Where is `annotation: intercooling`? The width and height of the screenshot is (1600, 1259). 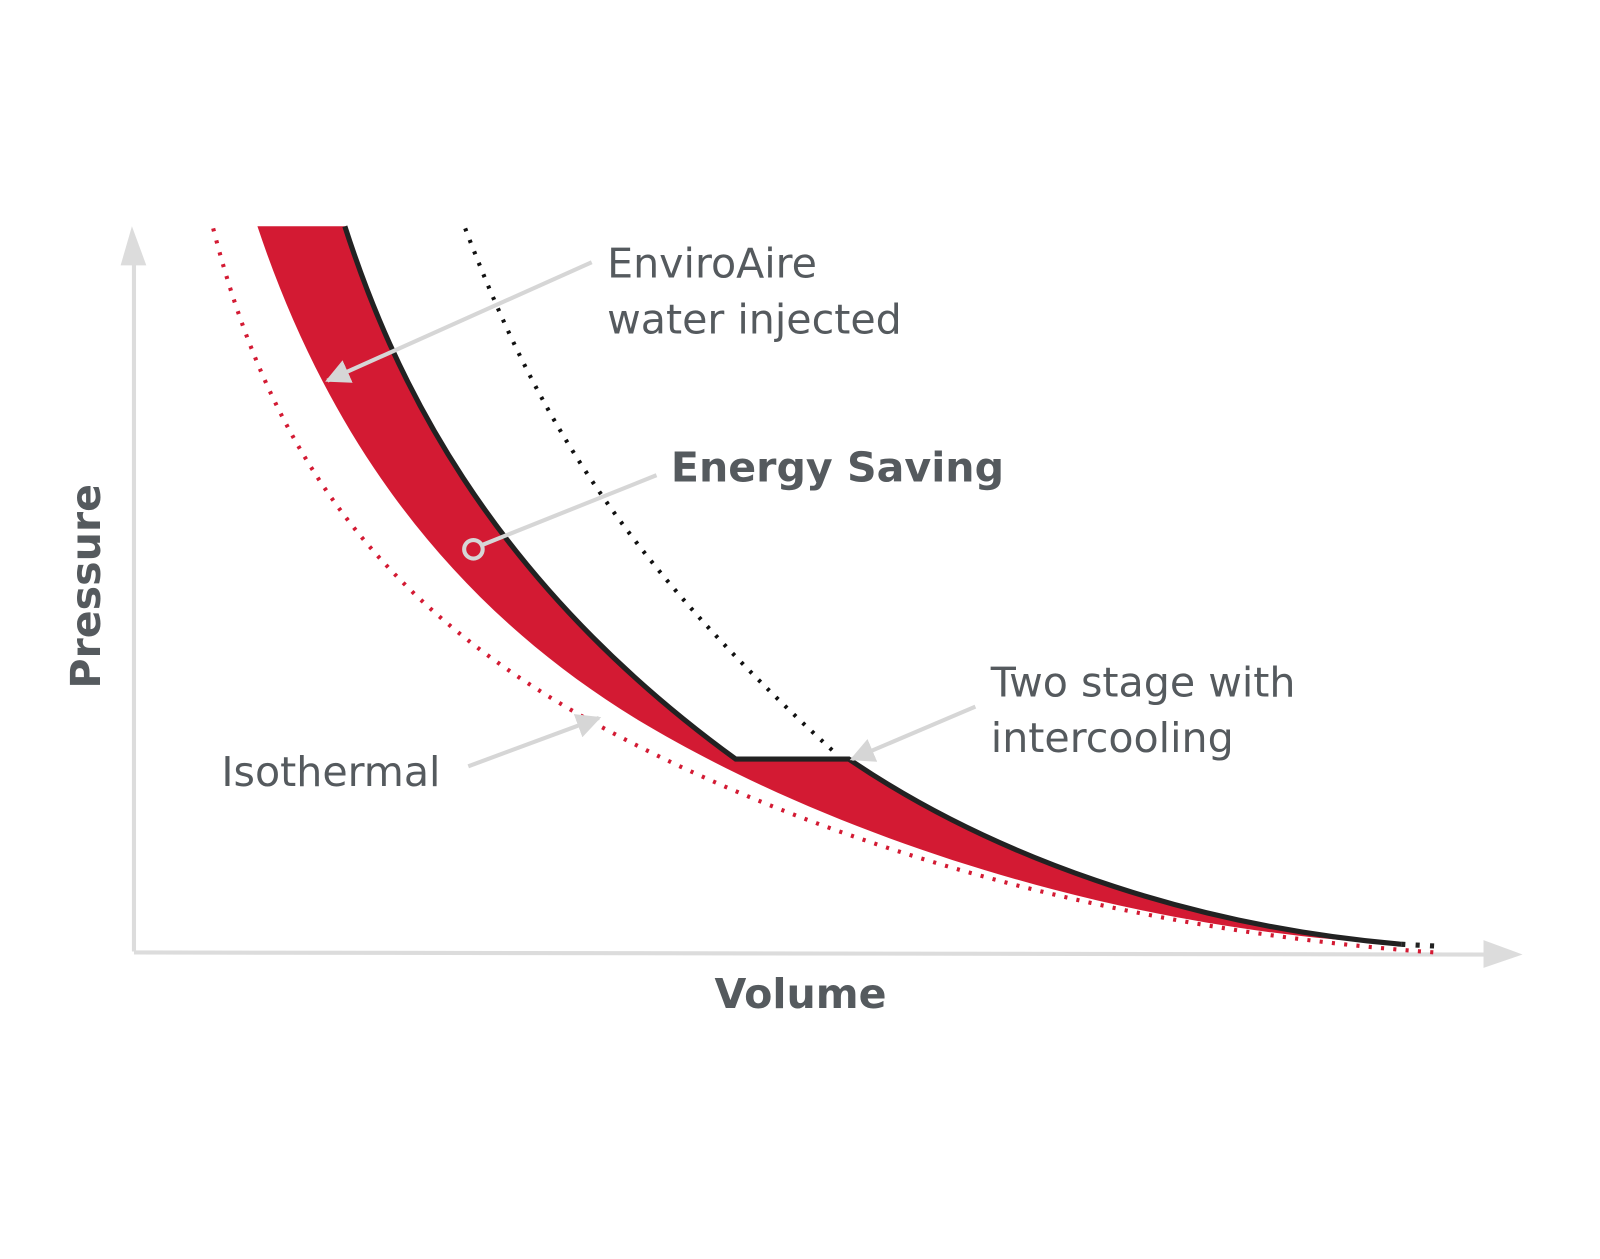
annotation: intercooling is located at coordinates (1112, 738).